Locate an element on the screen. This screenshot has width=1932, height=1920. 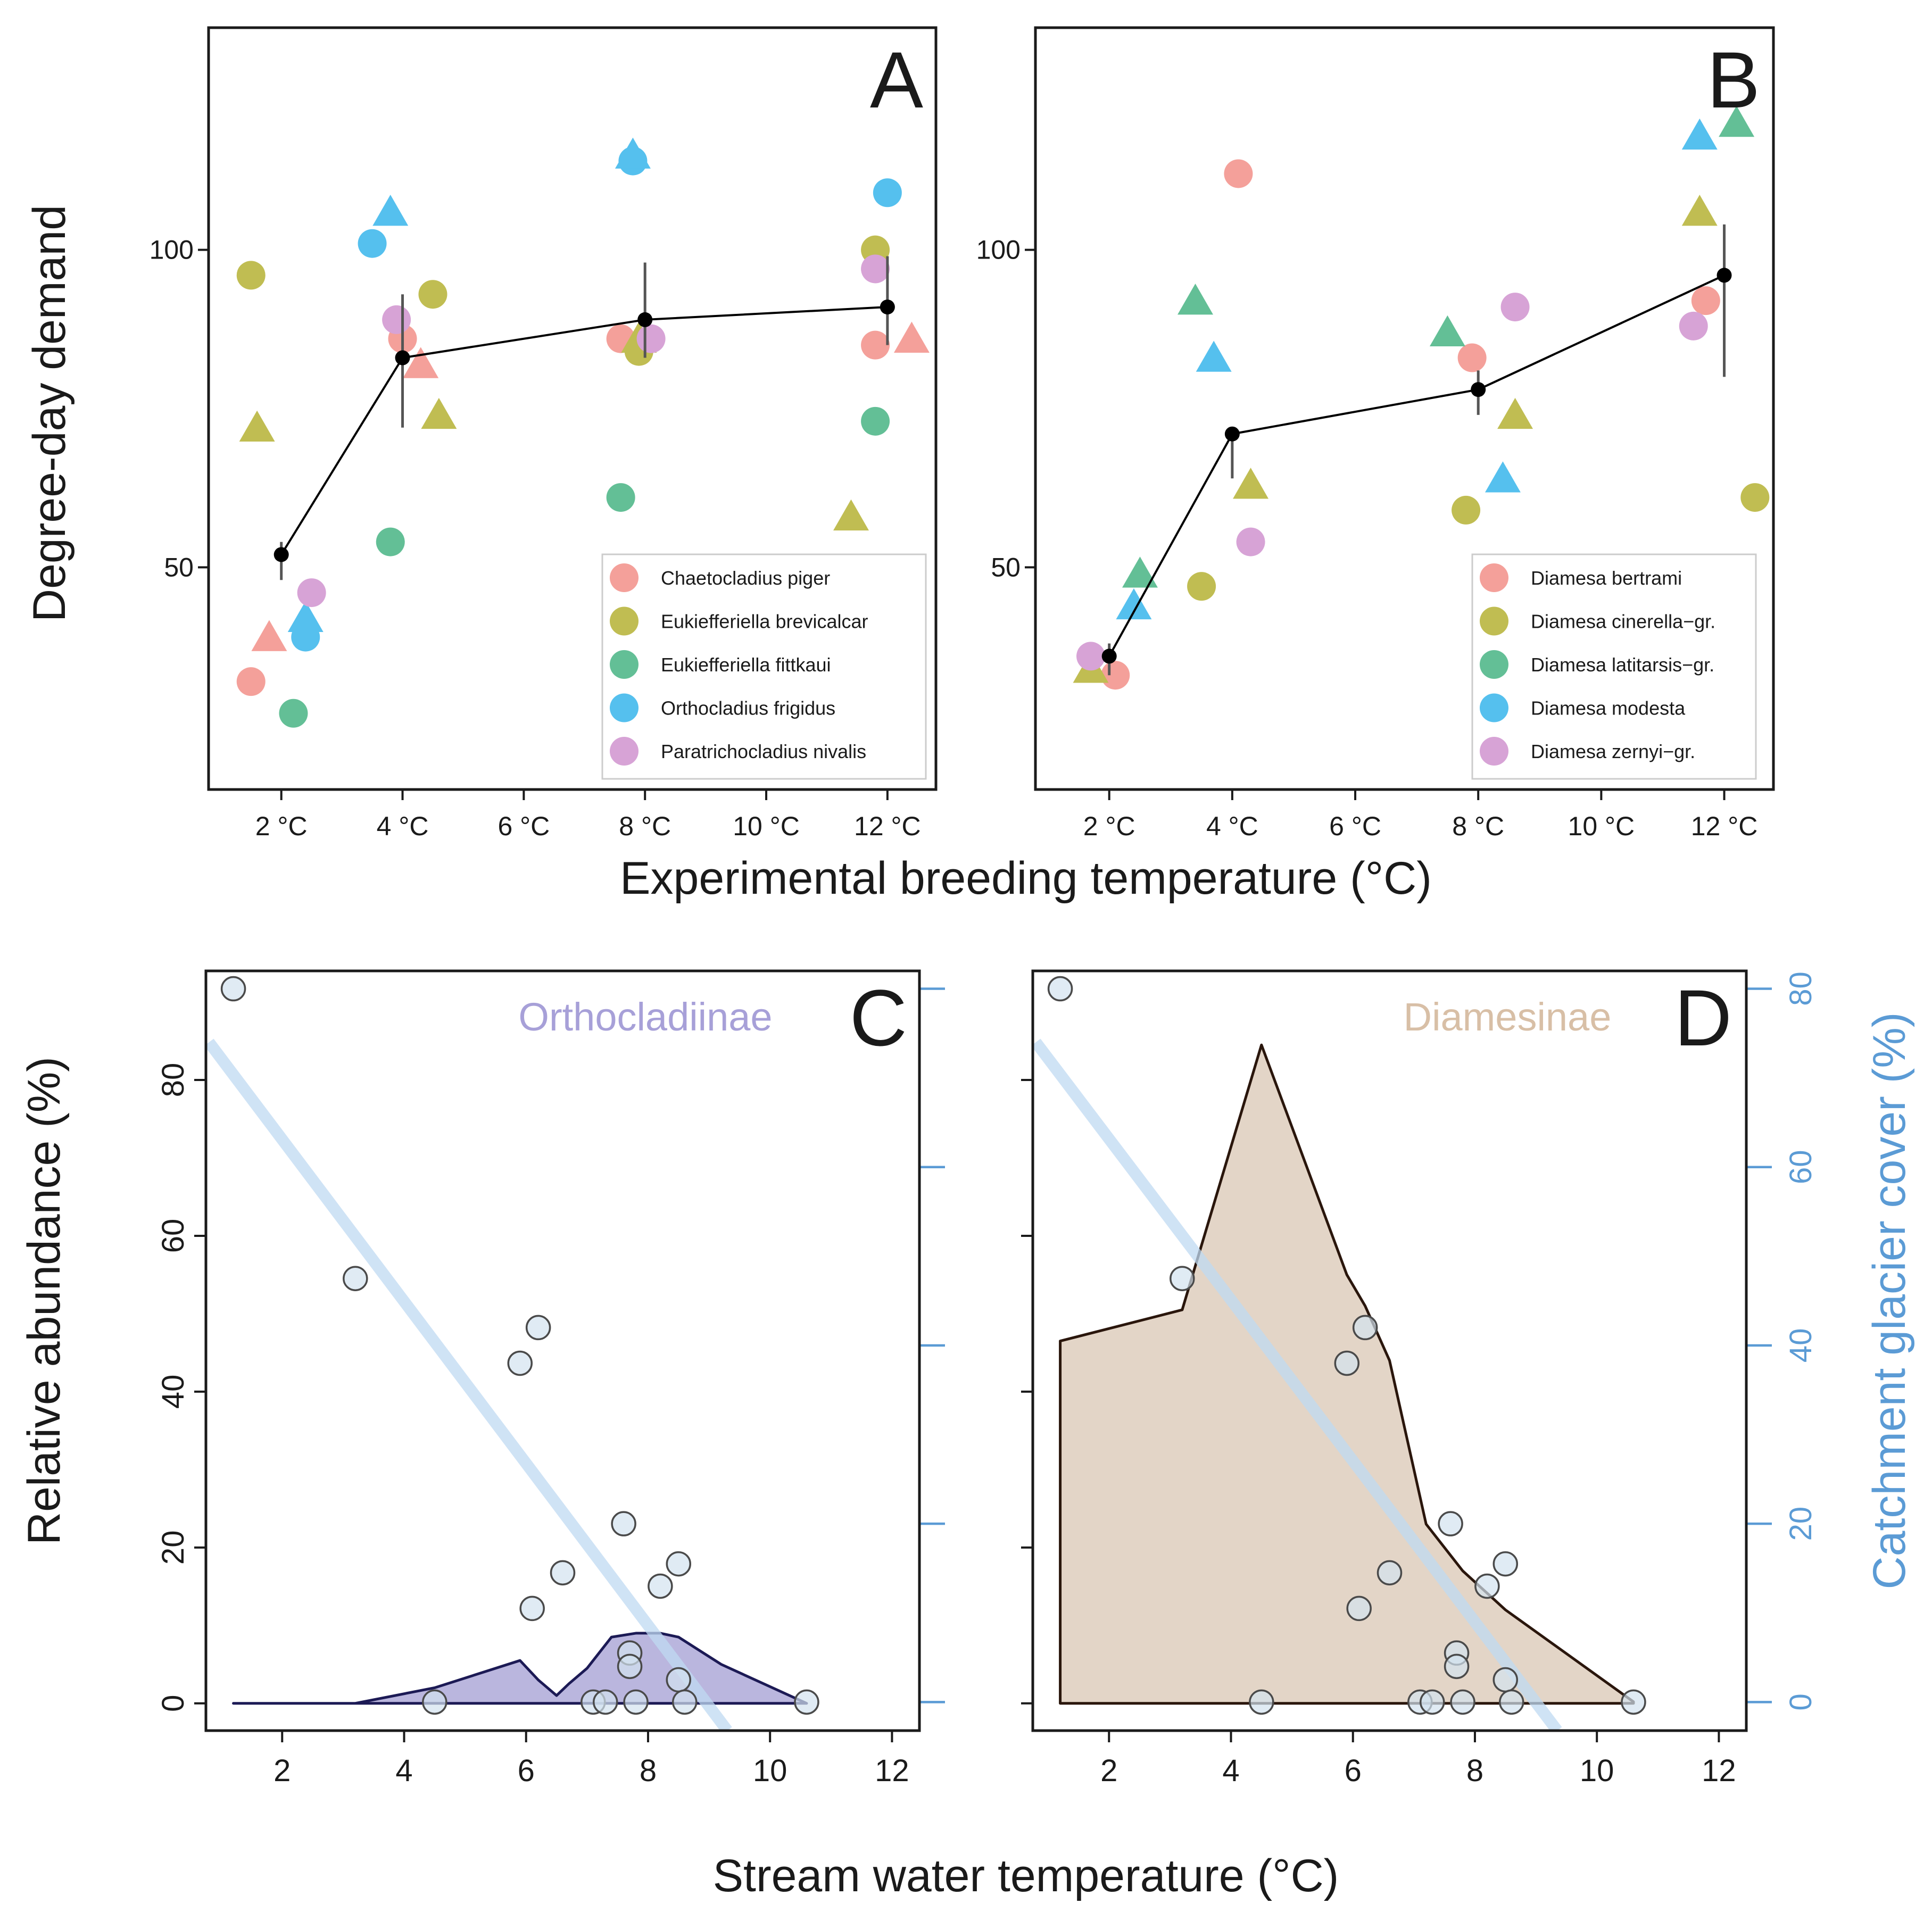
panel-b-legend-label-0: Diamesa bertrami is located at coordinates (1606, 578).